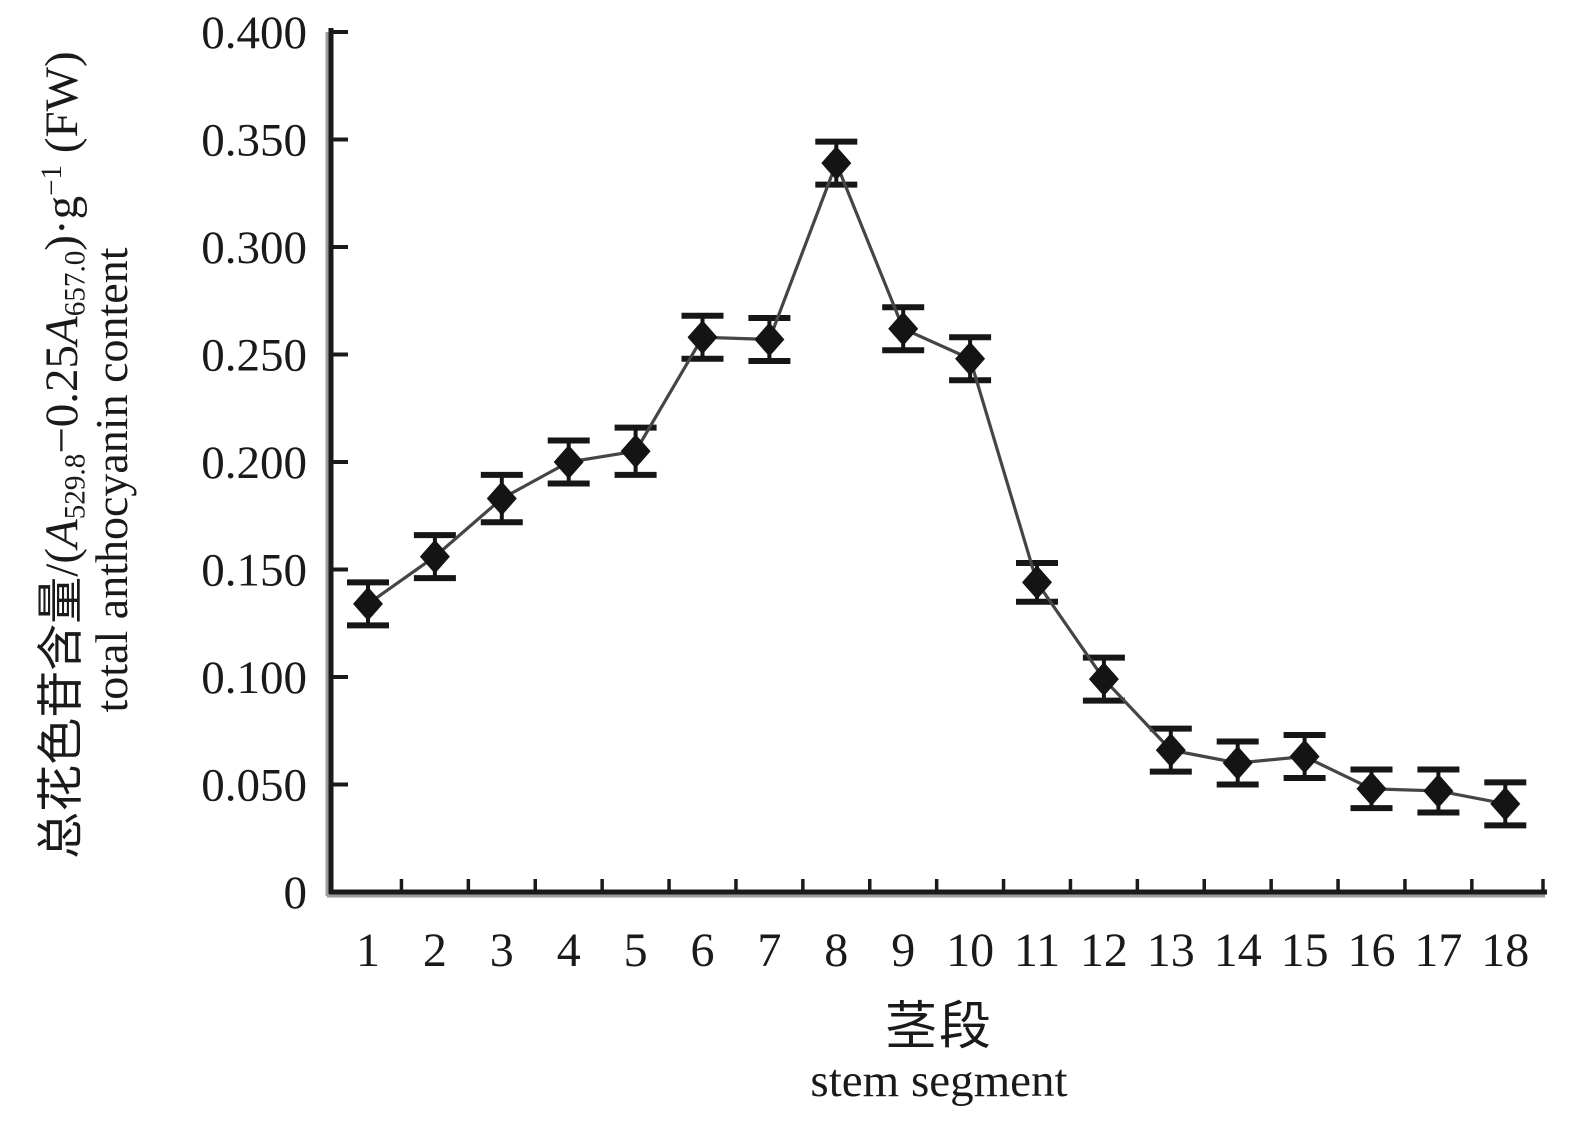 Image resolution: width=1575 pixels, height=1139 pixels. Describe the element at coordinates (254, 356) in the screenshot. I see `y-tick-label-0.250: 0.250` at that location.